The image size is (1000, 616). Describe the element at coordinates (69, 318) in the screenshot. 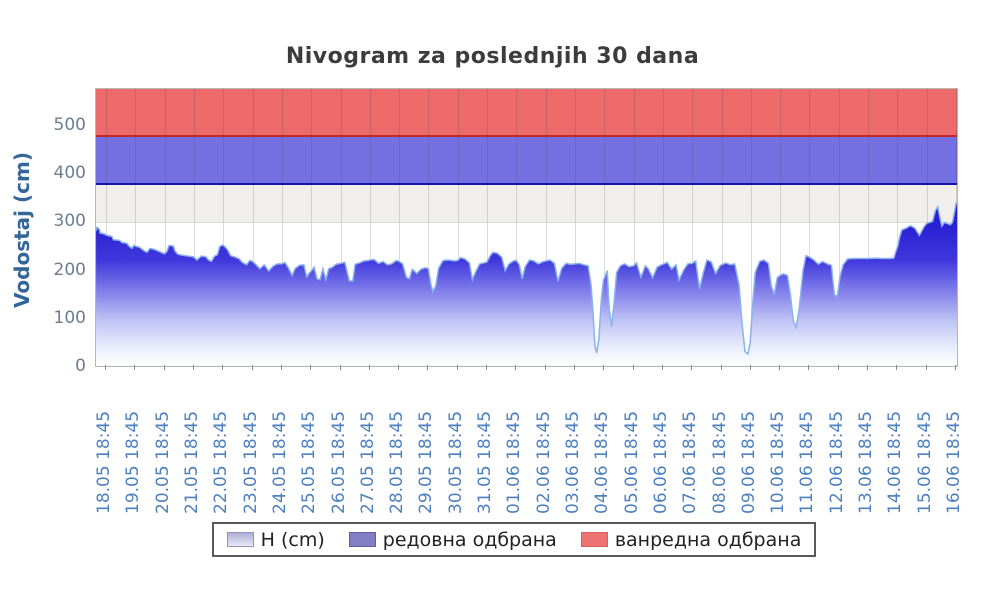

I see `y-tick-label: 100` at that location.